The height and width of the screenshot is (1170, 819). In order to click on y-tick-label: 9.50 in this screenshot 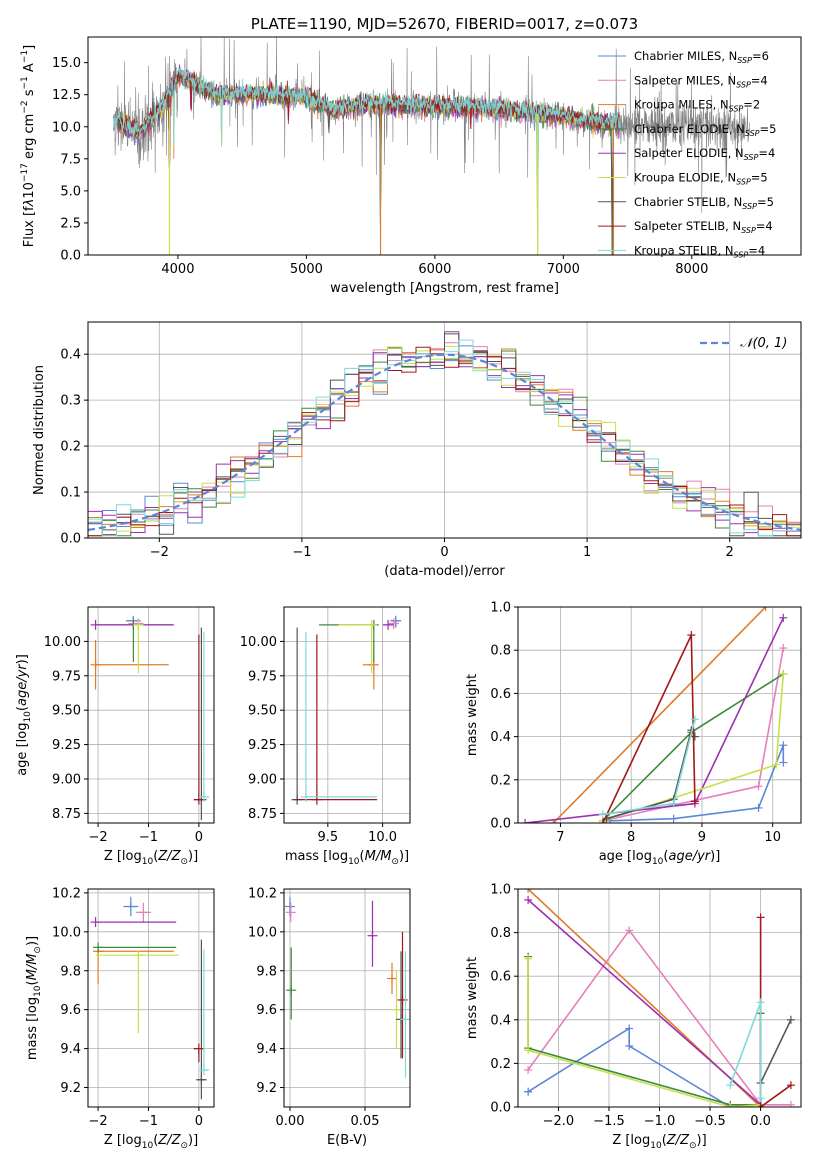, I will do `click(262, 711)`.